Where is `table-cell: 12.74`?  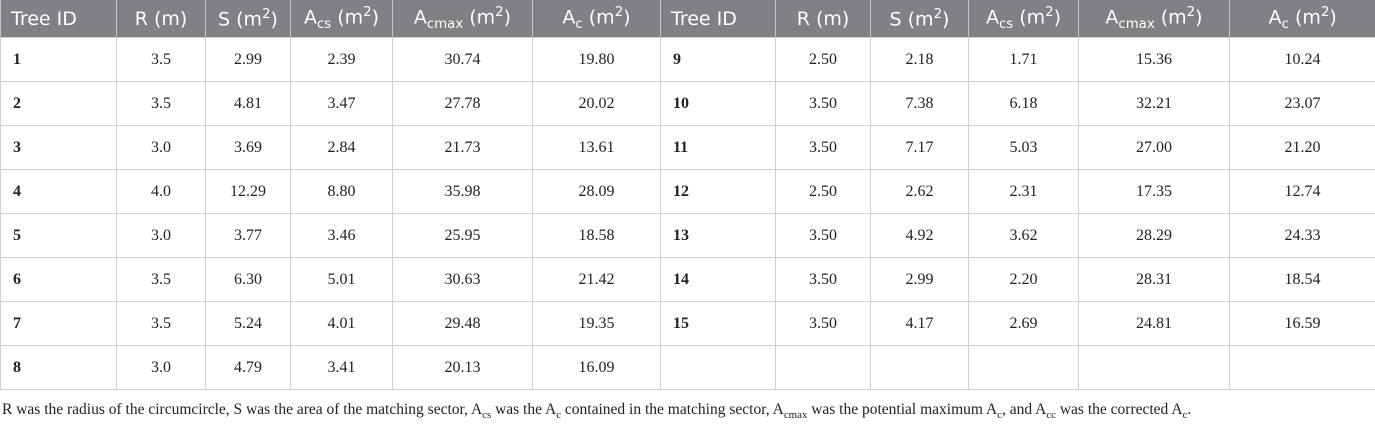 table-cell: 12.74 is located at coordinates (1302, 191).